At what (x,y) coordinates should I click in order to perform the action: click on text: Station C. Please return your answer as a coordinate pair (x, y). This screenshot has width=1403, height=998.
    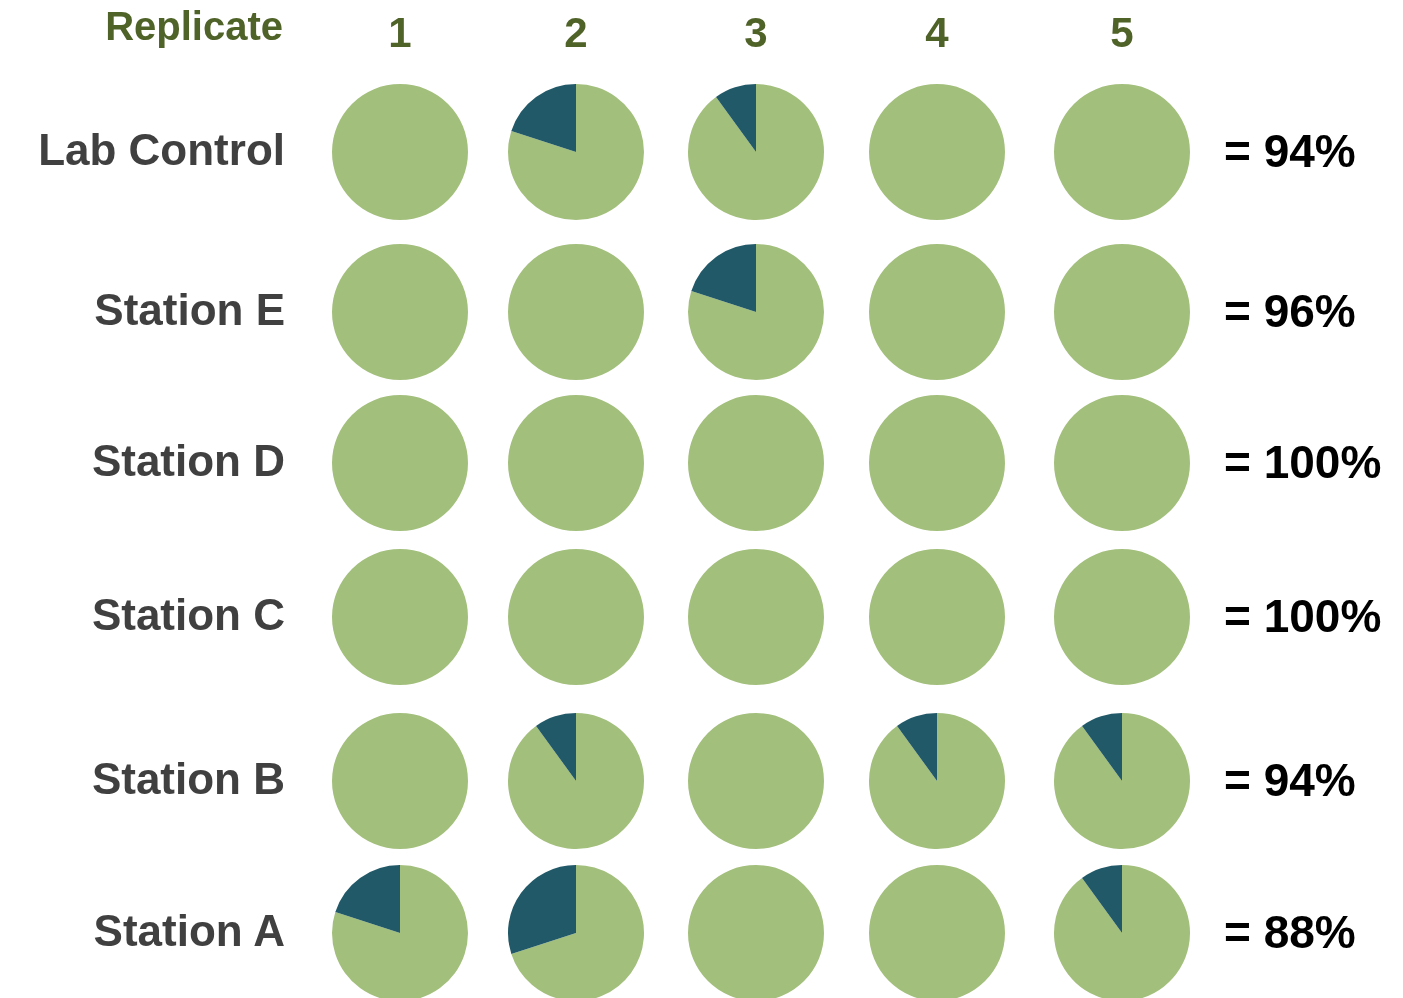
    Looking at the image, I should click on (188, 614).